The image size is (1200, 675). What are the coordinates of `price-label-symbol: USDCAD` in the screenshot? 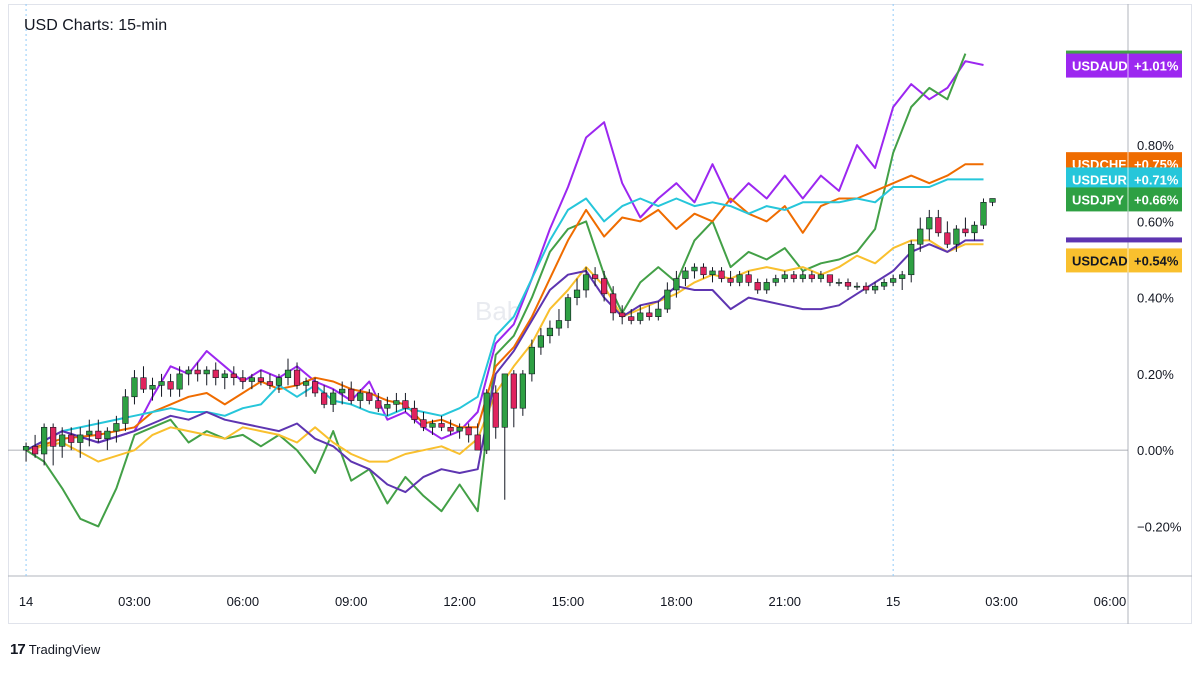 It's located at (1100, 260).